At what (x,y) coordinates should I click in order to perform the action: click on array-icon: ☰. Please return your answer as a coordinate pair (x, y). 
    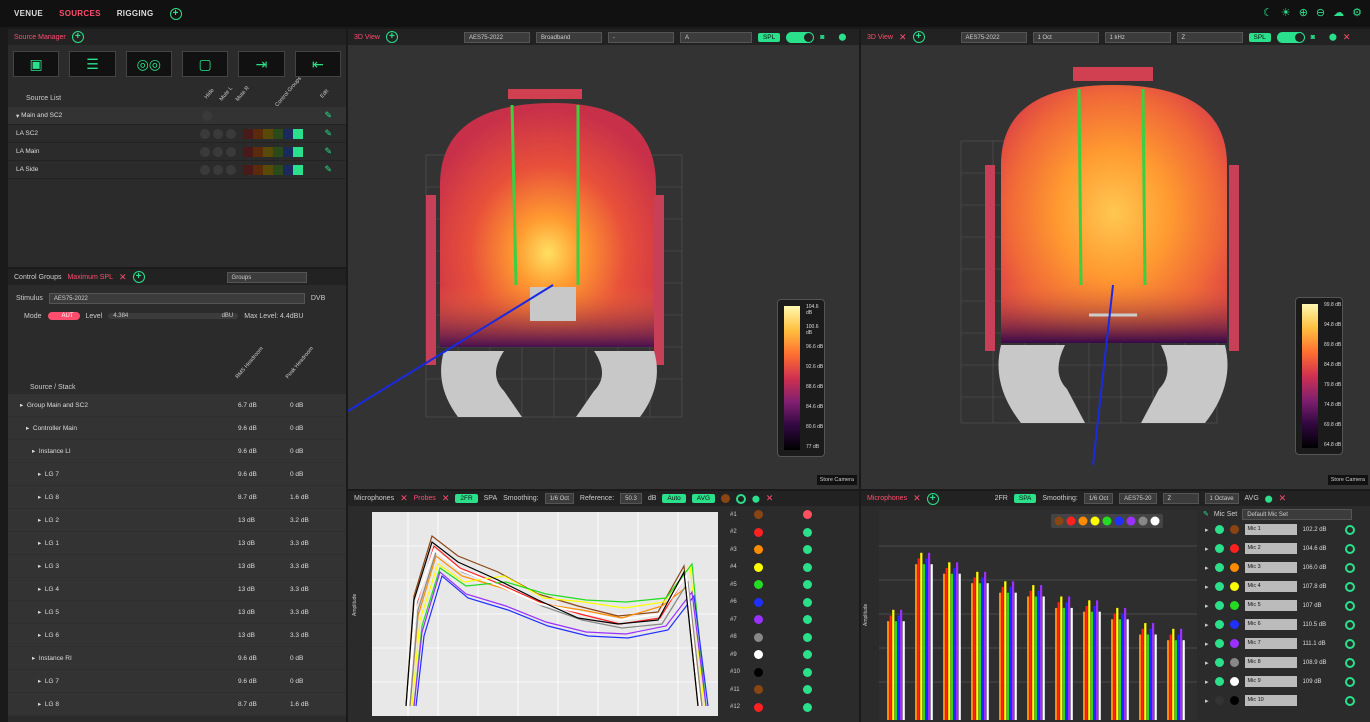
    Looking at the image, I should click on (92, 64).